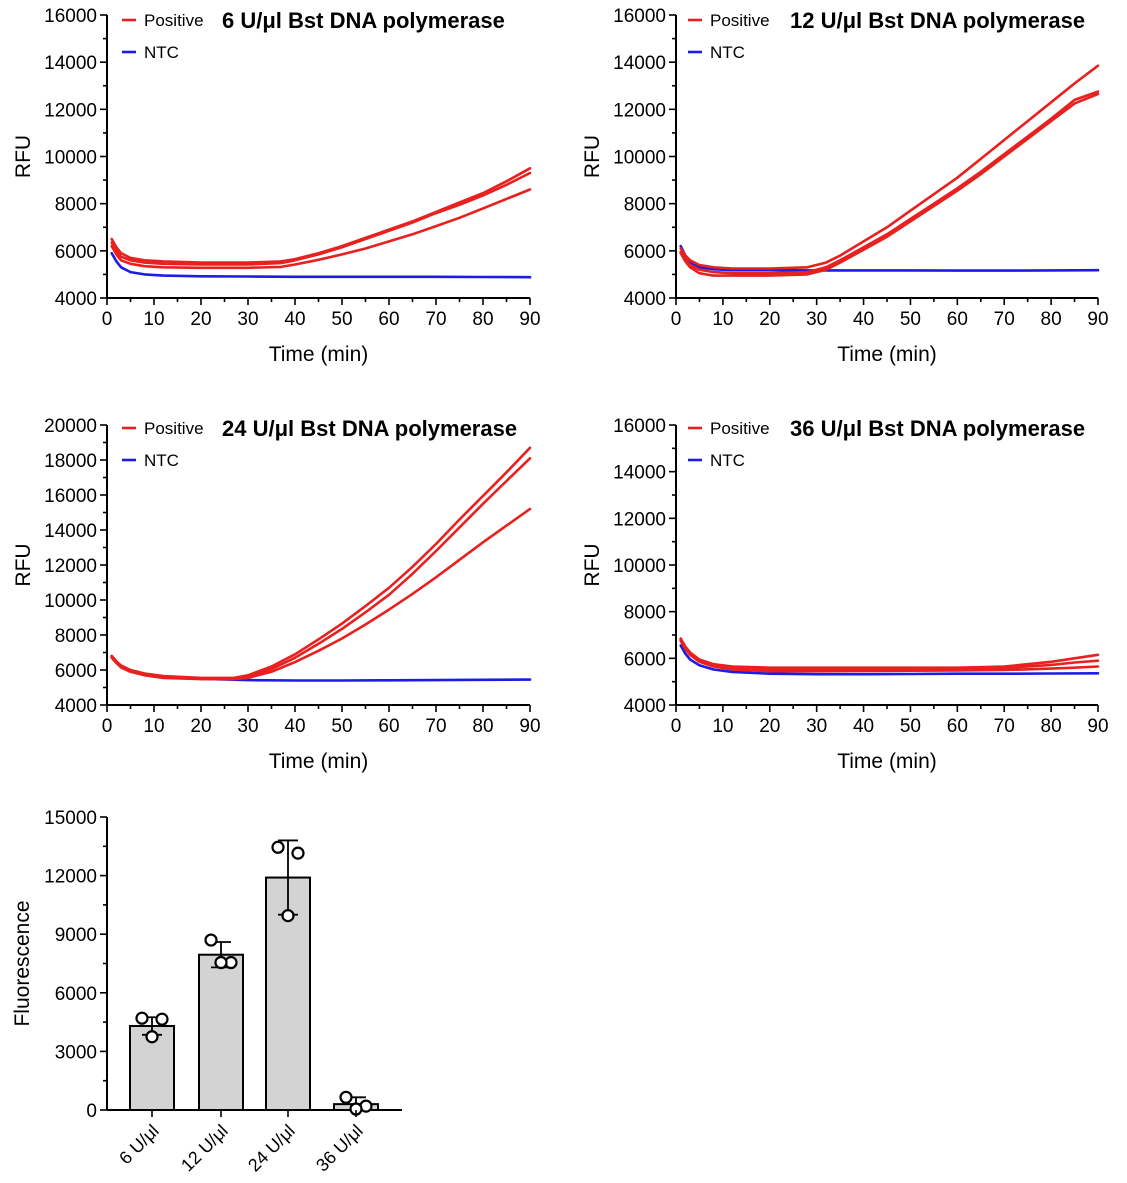 The width and height of the screenshot is (1127, 1183). What do you see at coordinates (70, 818) in the screenshot?
I see `y-tick-label: 15000` at bounding box center [70, 818].